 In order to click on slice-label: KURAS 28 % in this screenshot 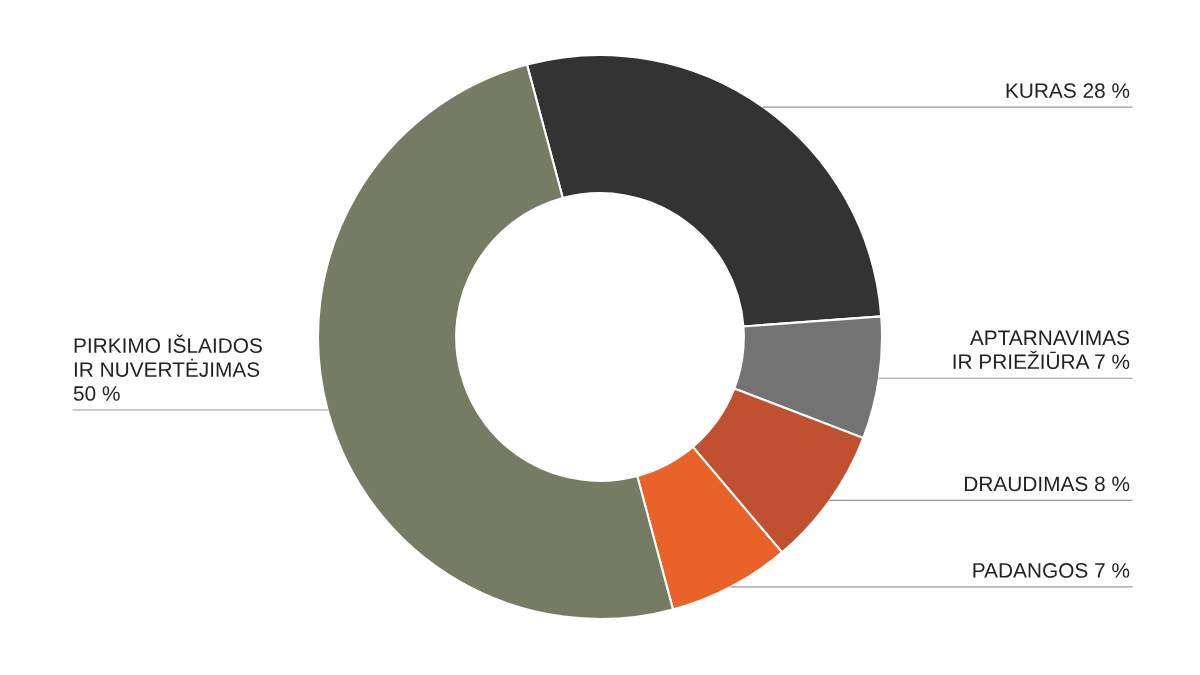, I will do `click(1068, 91)`.